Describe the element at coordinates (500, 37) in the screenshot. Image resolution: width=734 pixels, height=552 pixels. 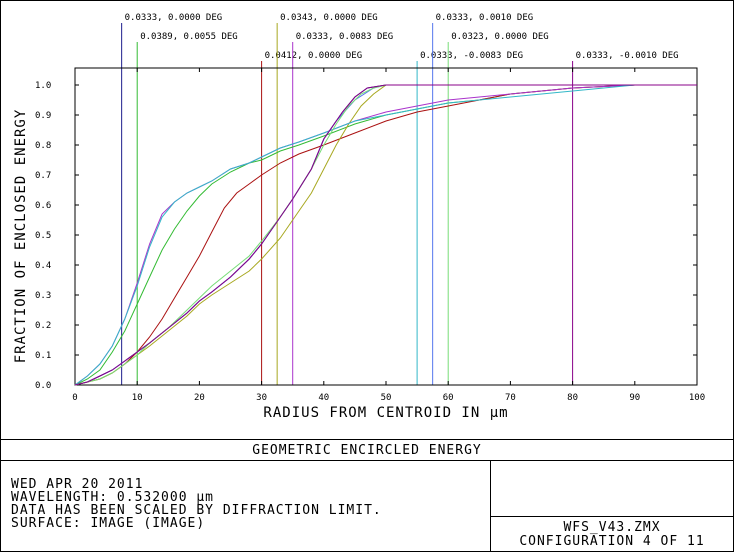
I see `legend-label-8: 0.0323, 0.0000 DEG` at that location.